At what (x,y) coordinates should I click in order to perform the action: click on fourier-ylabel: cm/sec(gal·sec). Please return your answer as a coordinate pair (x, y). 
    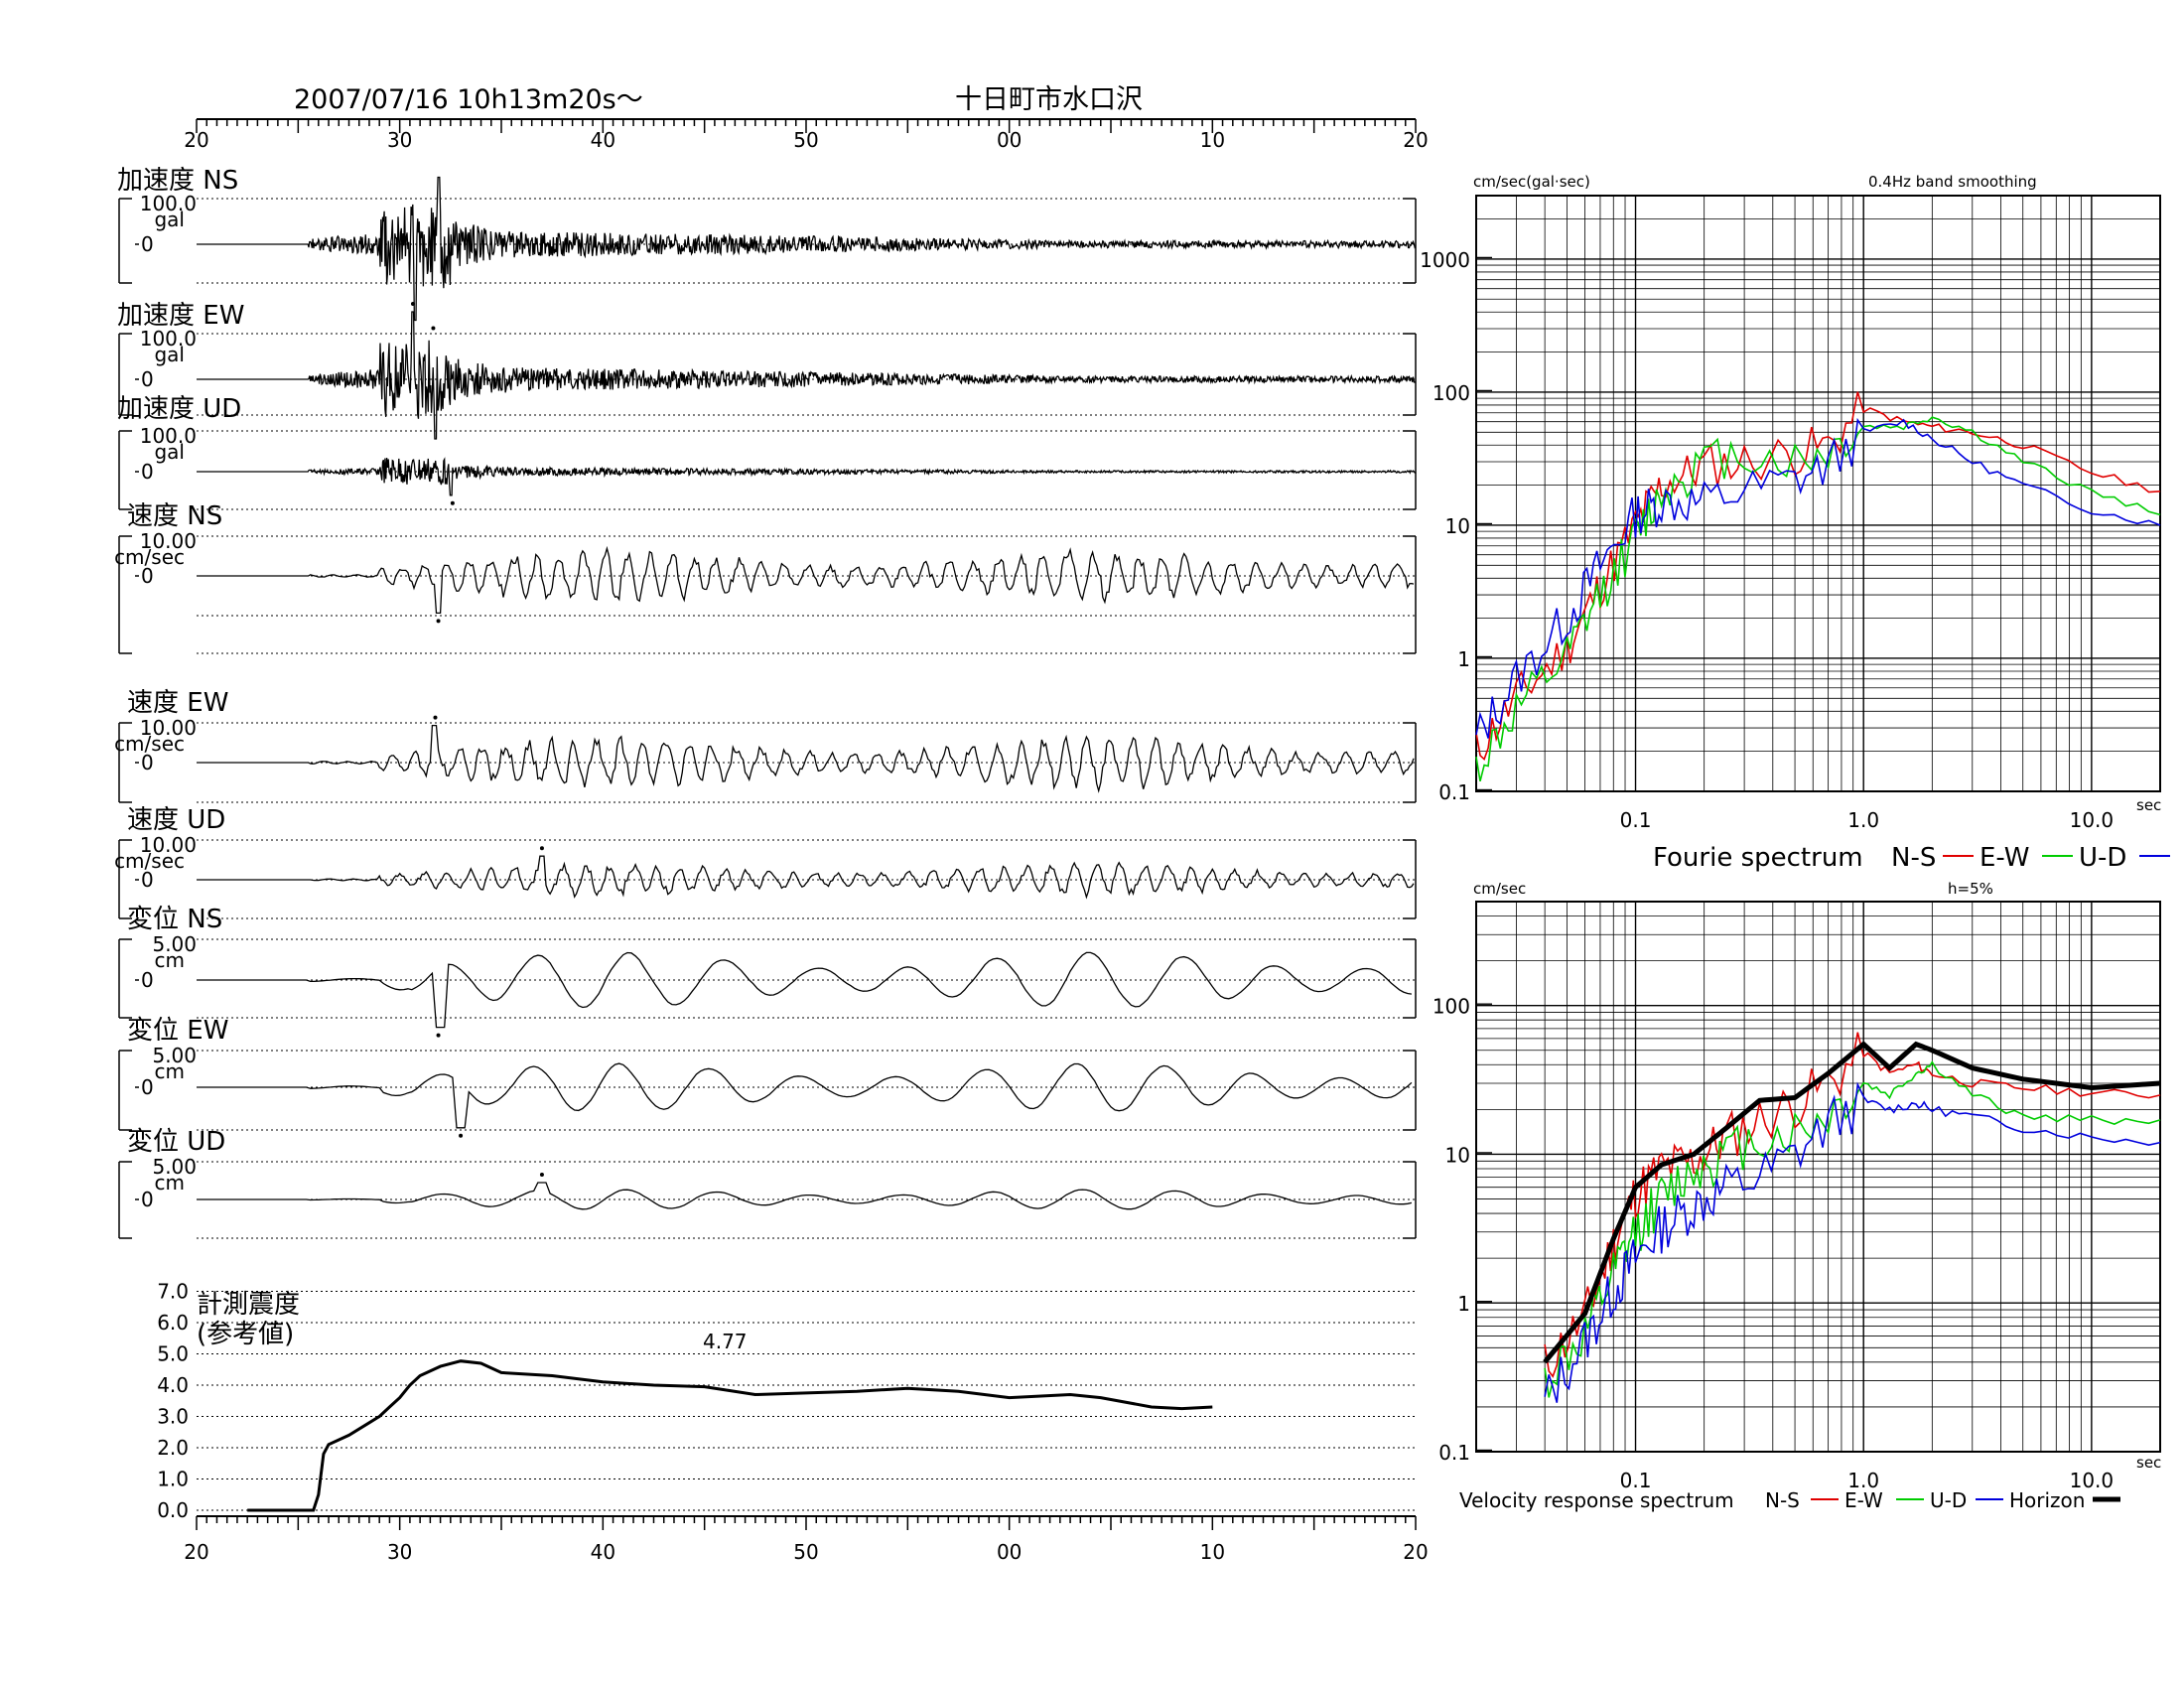
    Looking at the image, I should click on (1531, 182).